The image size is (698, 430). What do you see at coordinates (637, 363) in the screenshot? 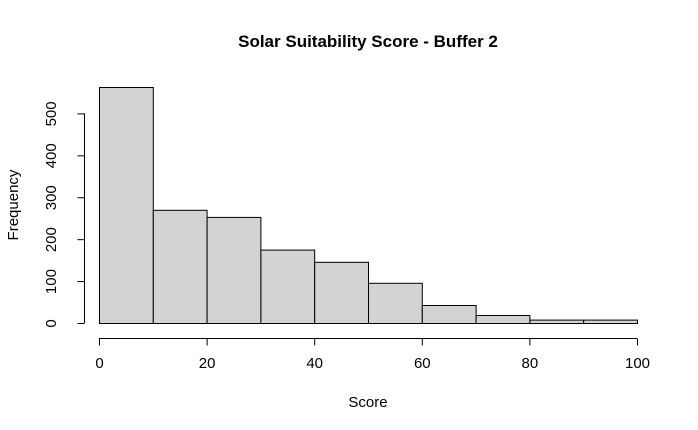
I see `x-tick-label: 100` at bounding box center [637, 363].